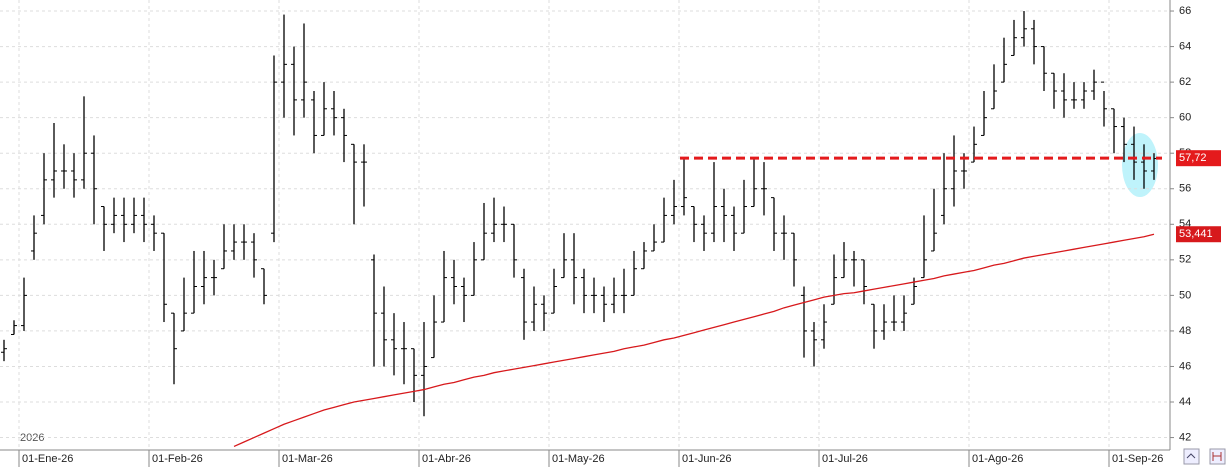 The width and height of the screenshot is (1231, 467). Describe the element at coordinates (1140, 165) in the screenshot. I see `highlight` at that location.